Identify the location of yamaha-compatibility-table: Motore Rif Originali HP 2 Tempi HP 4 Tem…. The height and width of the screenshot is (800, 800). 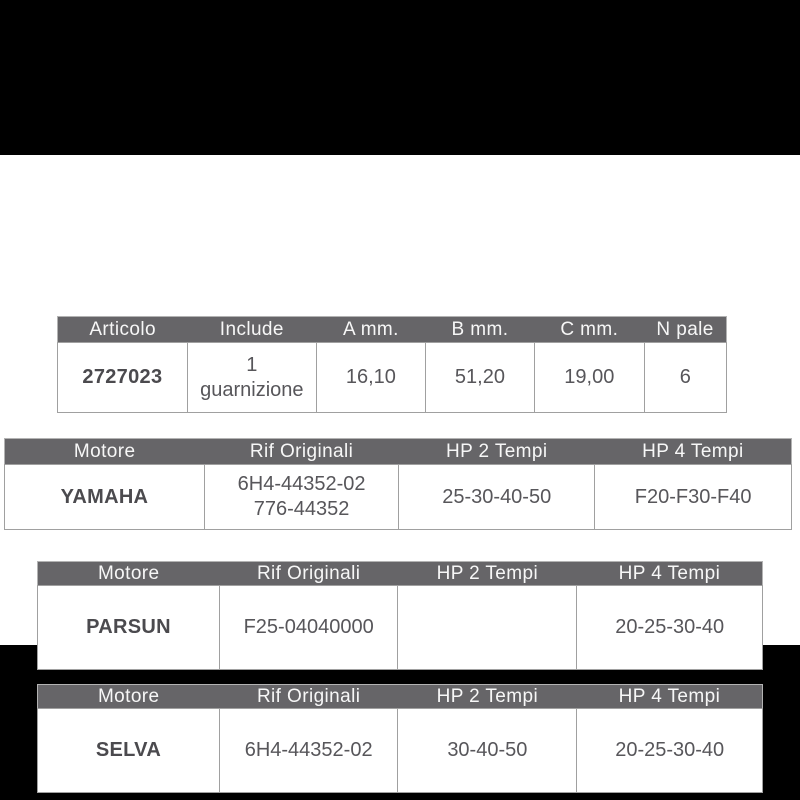
(398, 484).